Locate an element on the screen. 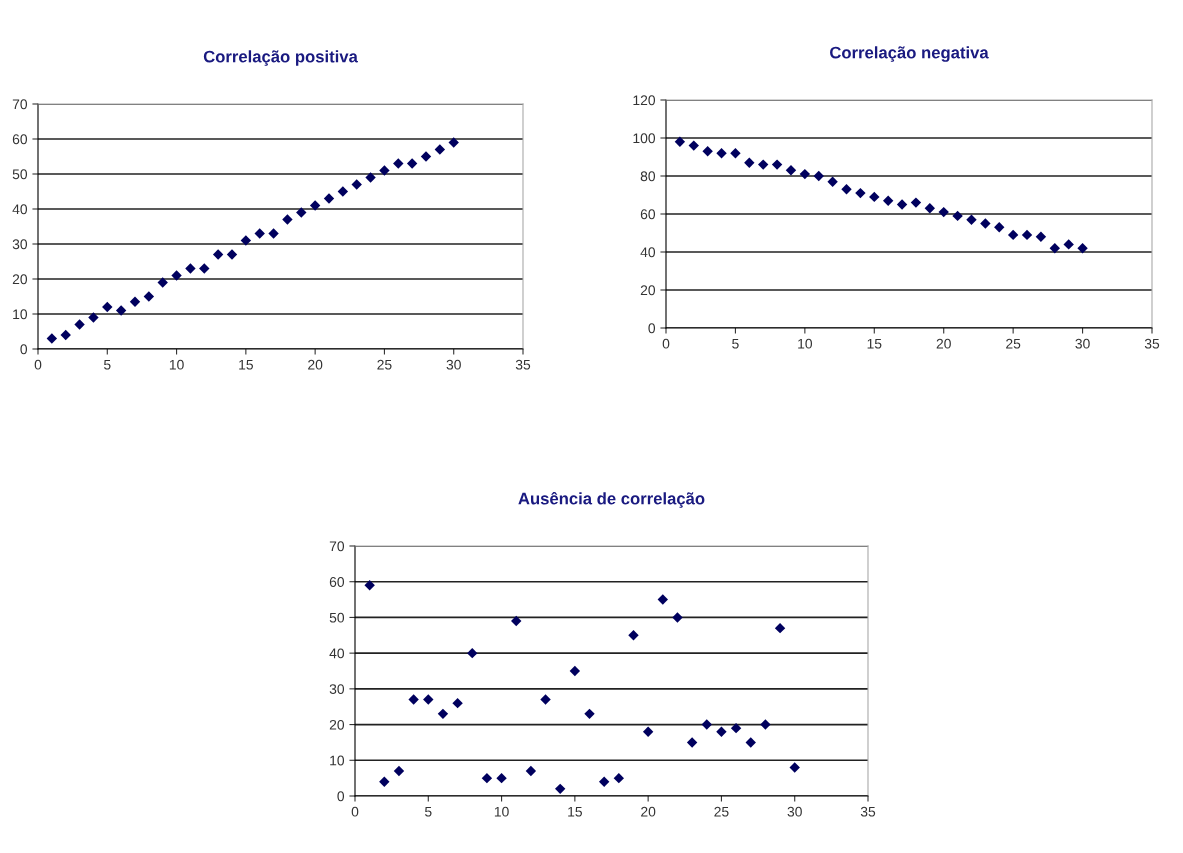 The image size is (1183, 853). chart-title: Ausência de correlação is located at coordinates (611, 499).